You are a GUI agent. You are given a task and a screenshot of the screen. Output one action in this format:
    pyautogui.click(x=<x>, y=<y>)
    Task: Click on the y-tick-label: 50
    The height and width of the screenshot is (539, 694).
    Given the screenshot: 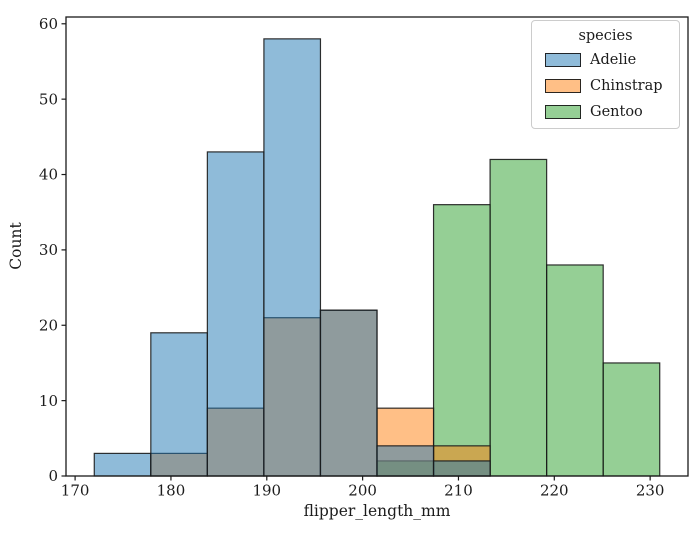 What is the action you would take?
    pyautogui.click(x=48, y=99)
    